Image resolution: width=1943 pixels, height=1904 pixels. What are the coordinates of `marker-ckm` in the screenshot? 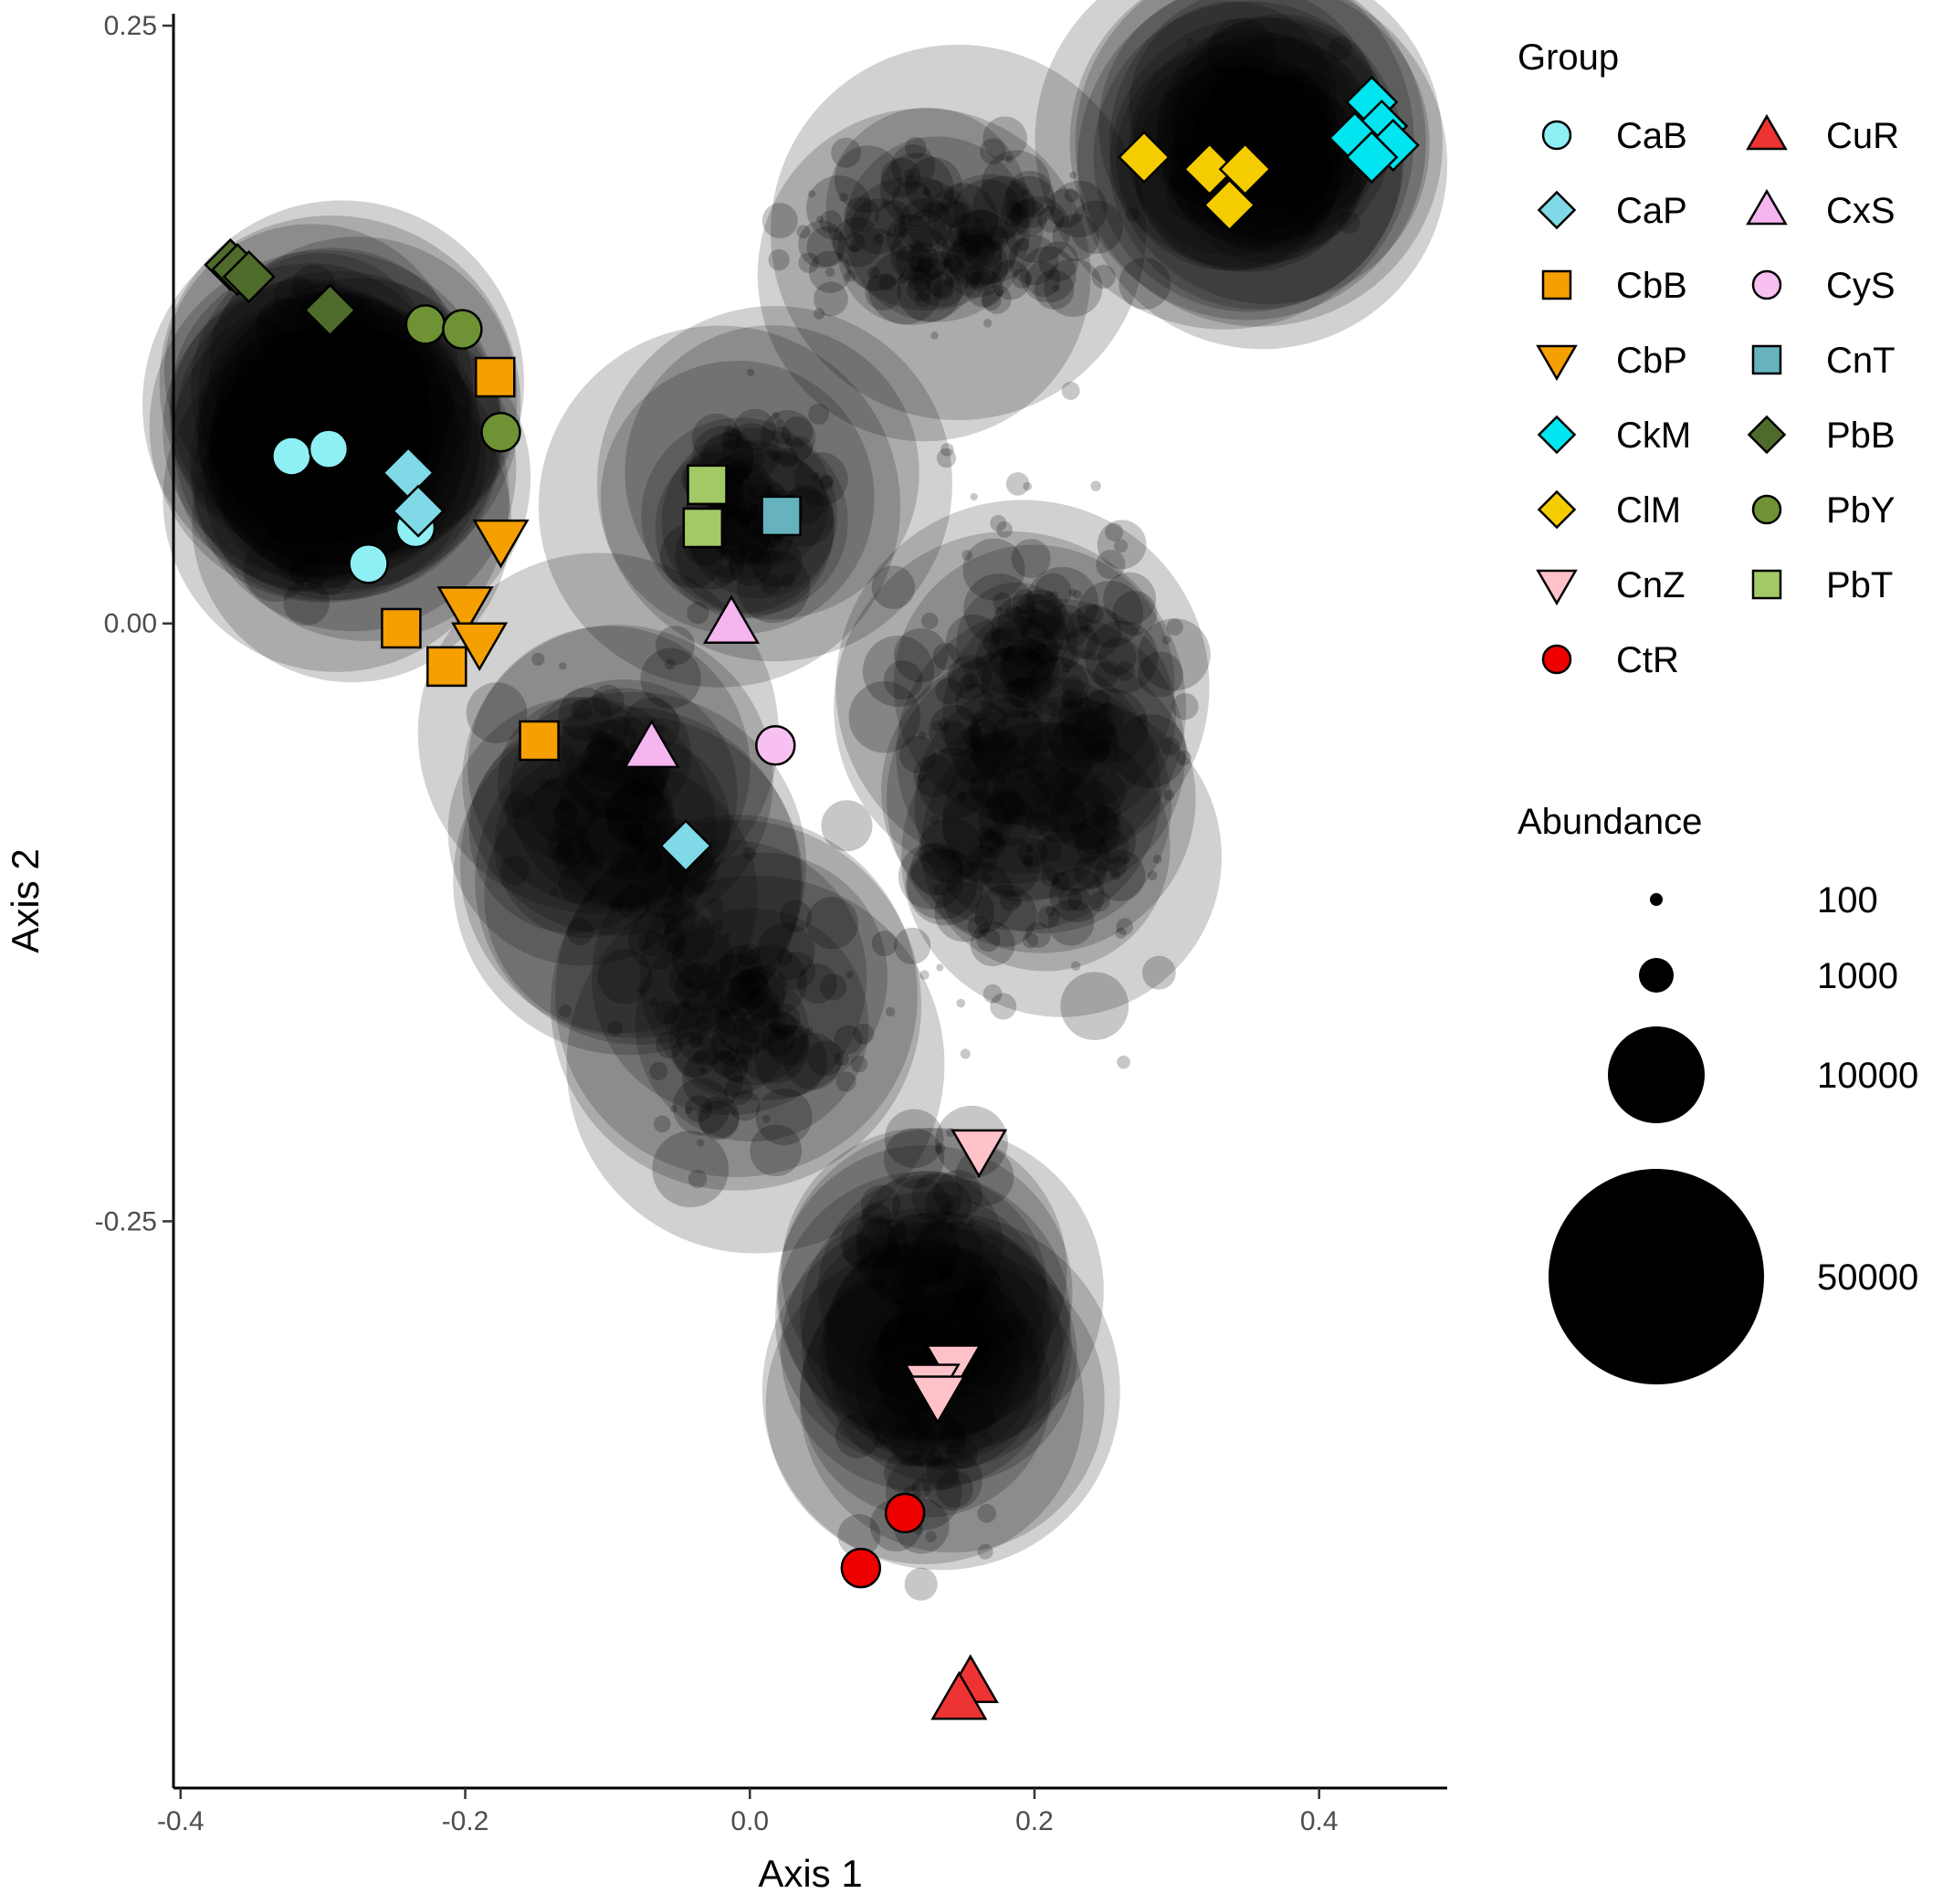 It's located at (1372, 158).